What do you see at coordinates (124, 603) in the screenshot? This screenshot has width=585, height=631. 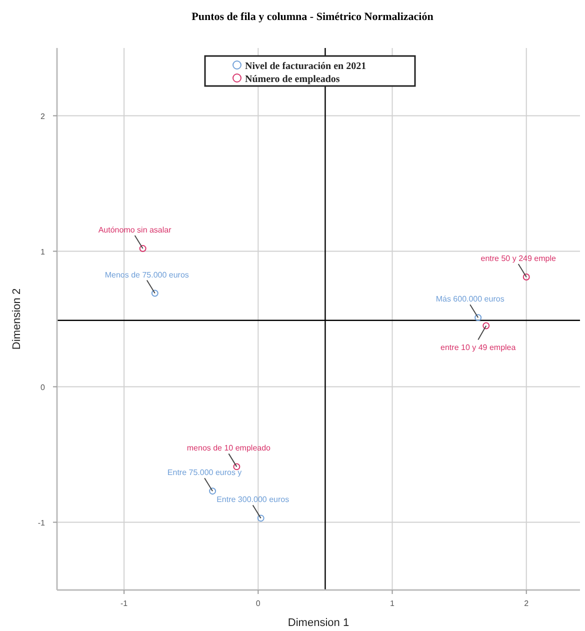 I see `x-tick-label: -1` at bounding box center [124, 603].